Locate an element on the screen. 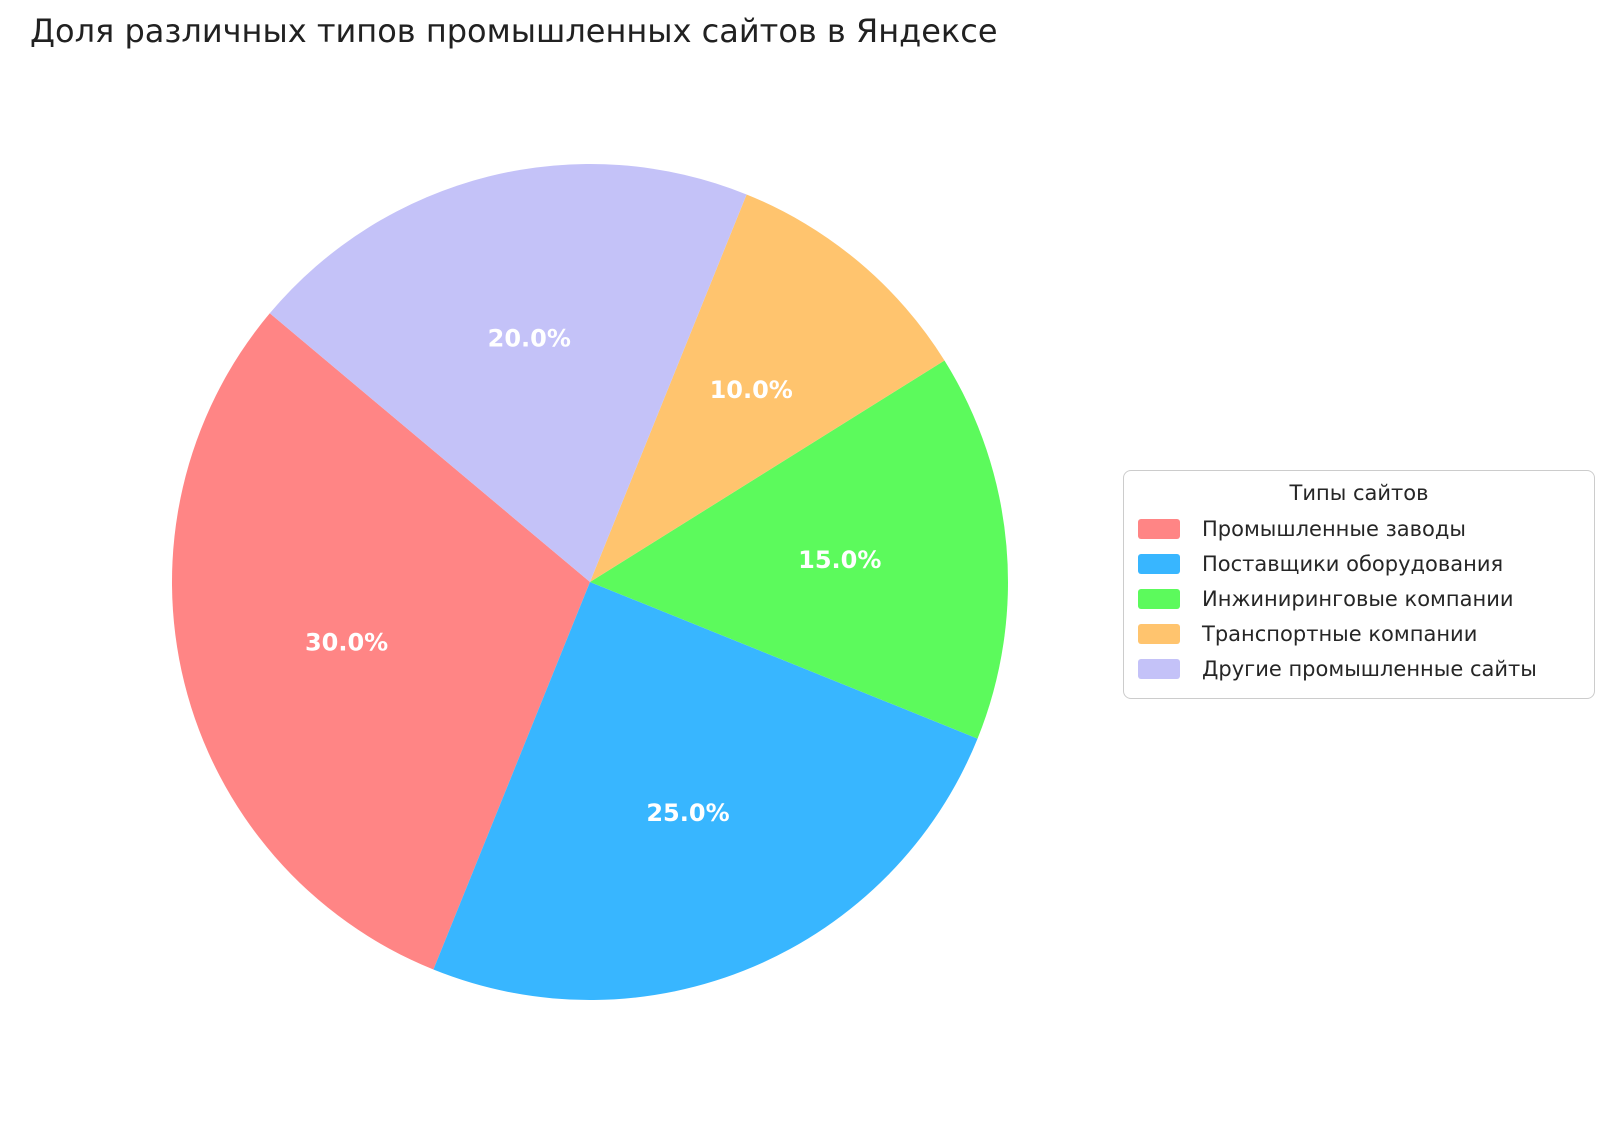  legend-item-1: Поставщики оборудования is located at coordinates (1359, 563).